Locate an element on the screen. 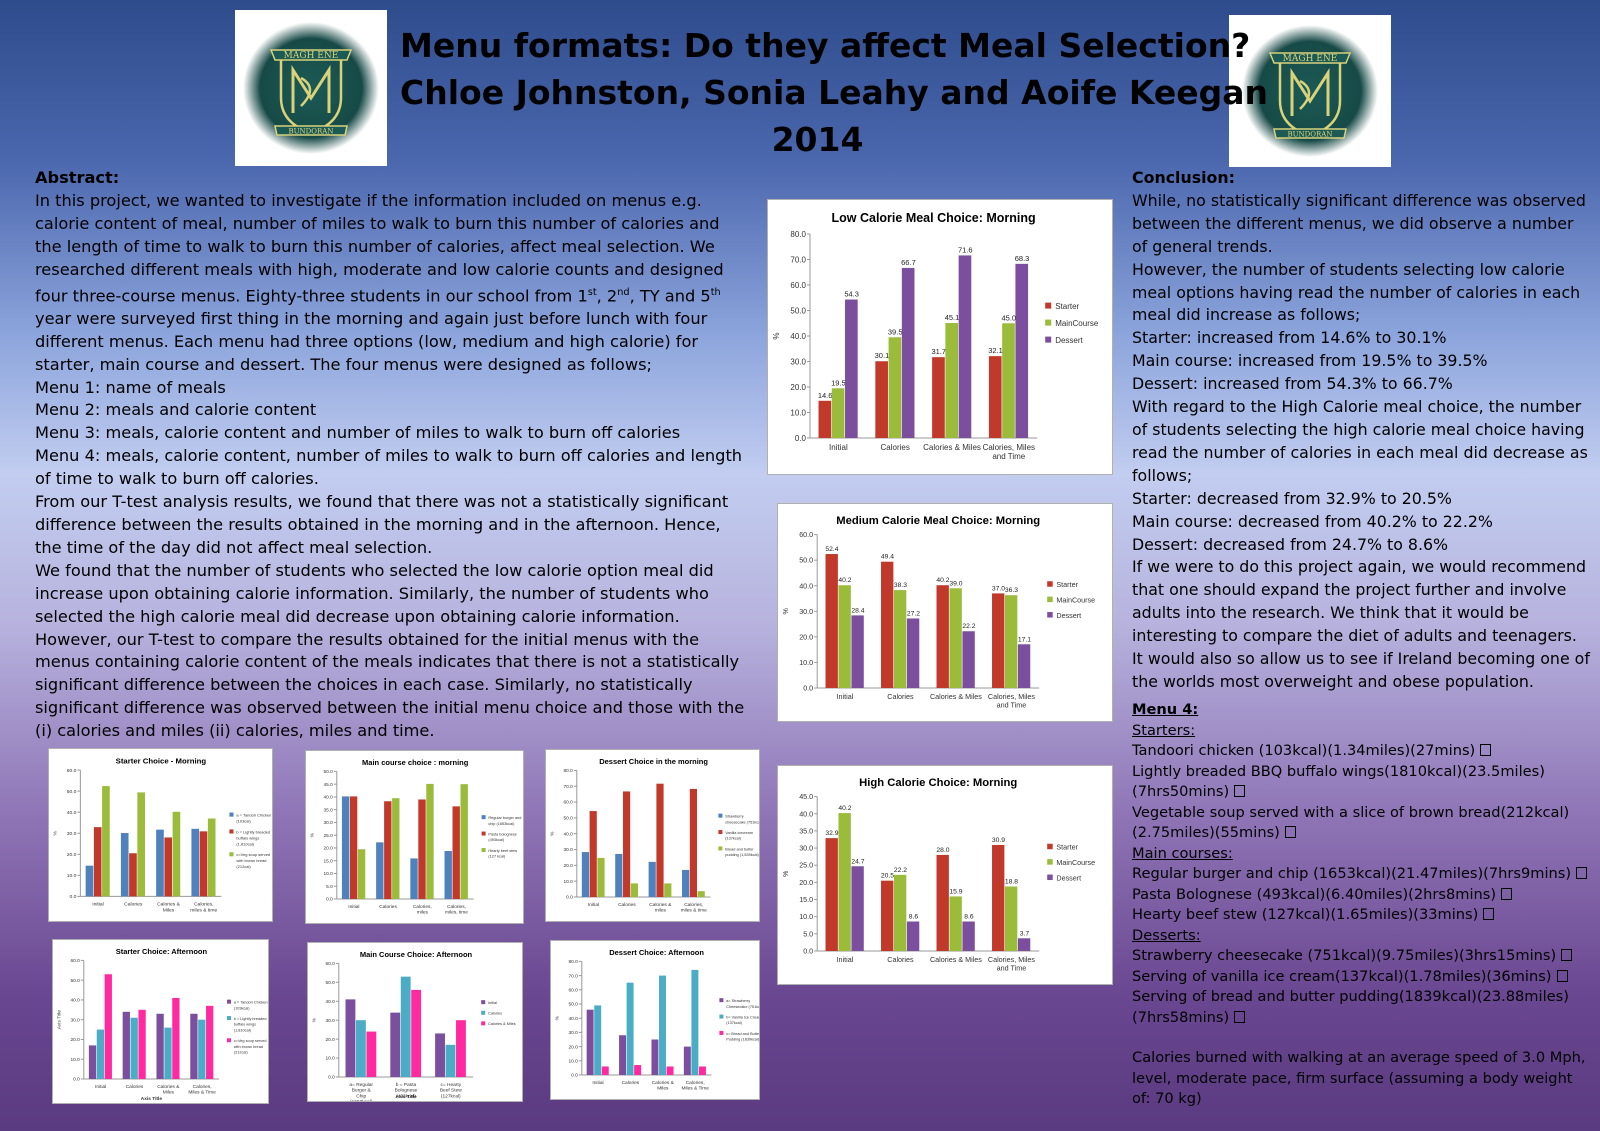  legend-label: Dessert is located at coordinates (1068, 877).